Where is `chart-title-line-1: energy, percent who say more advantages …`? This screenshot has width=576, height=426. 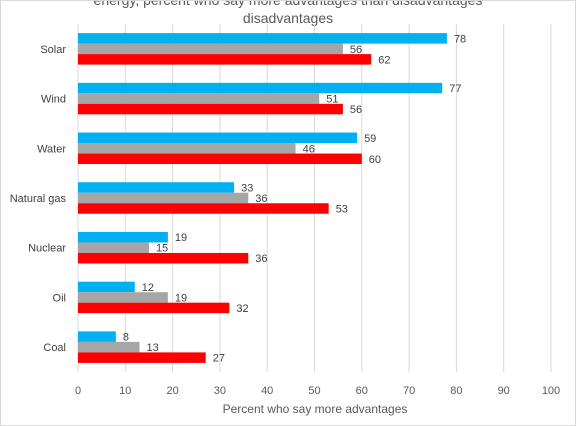 chart-title-line-1: energy, percent who say more advantages … is located at coordinates (288, 4).